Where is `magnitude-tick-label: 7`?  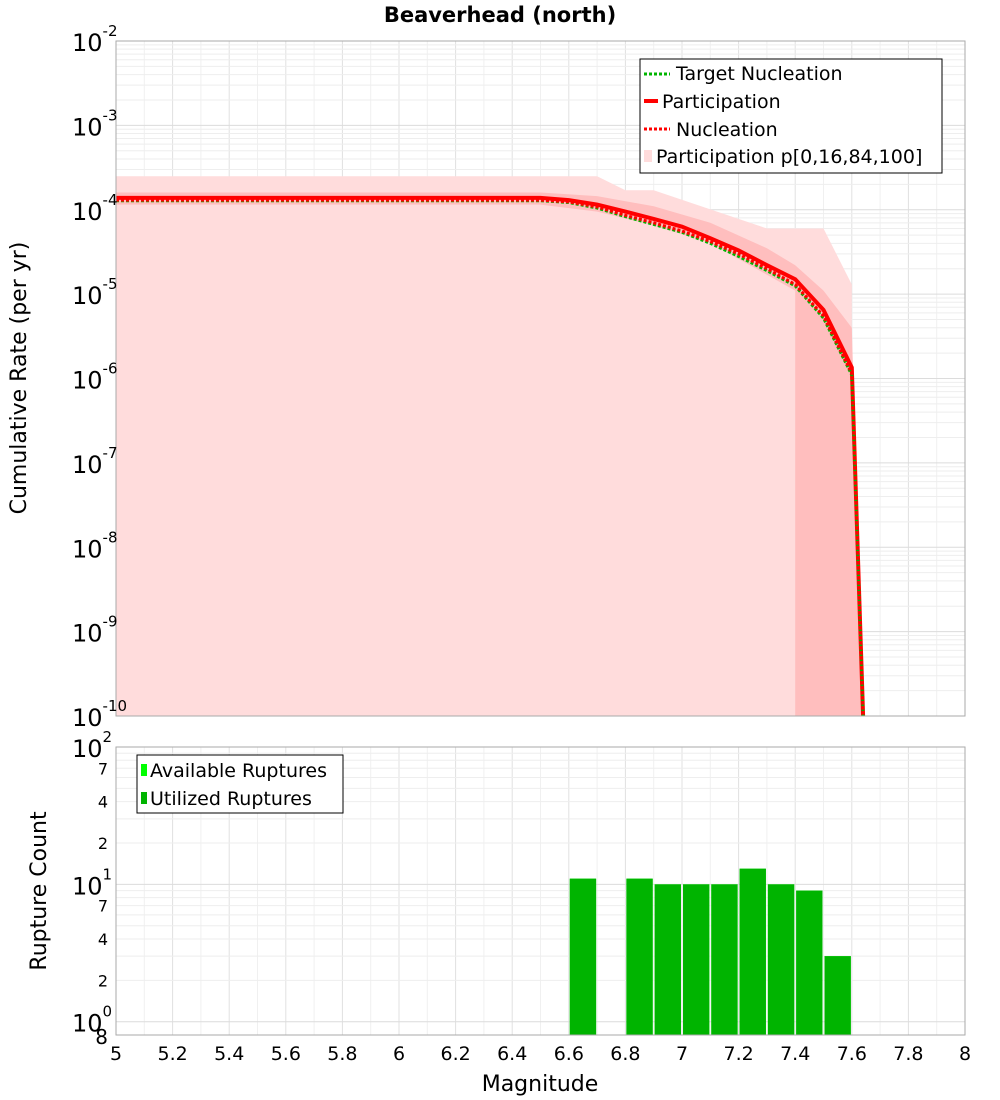
magnitude-tick-label: 7 is located at coordinates (682, 1054).